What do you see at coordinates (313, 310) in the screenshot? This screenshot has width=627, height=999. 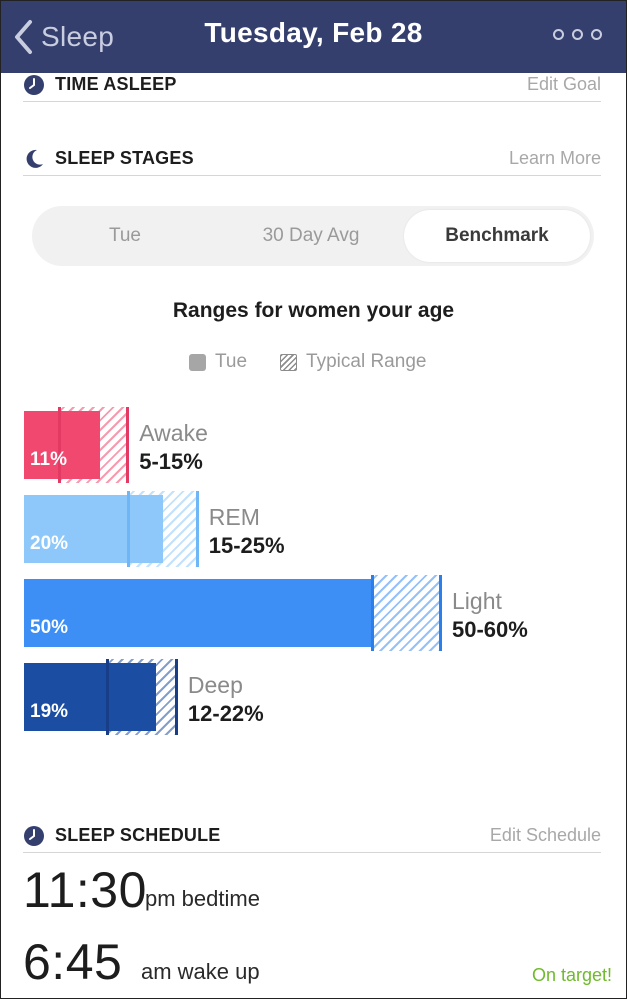 I see `ranges-title: Ranges for women your age` at bounding box center [313, 310].